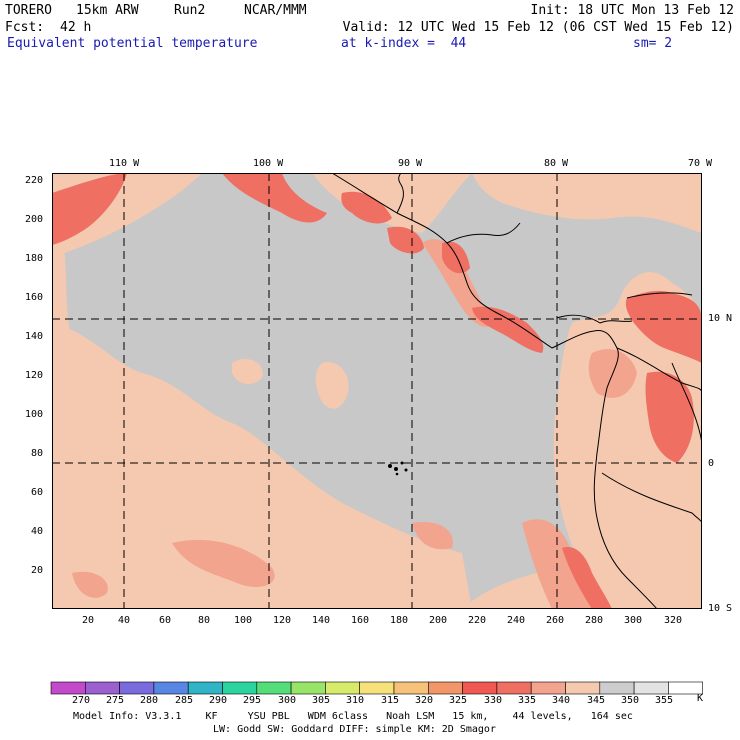 This screenshot has width=740, height=740. What do you see at coordinates (561, 700) in the screenshot?
I see `colorbar-label: 340` at bounding box center [561, 700].